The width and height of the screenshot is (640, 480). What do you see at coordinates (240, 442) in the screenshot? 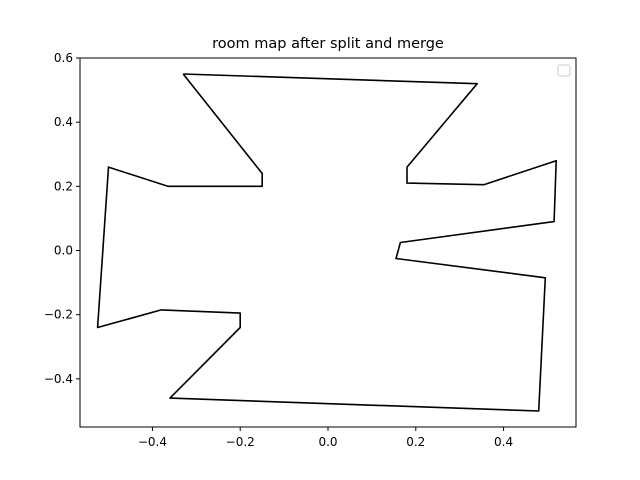
I see `x-tick-label: −0.2` at bounding box center [240, 442].